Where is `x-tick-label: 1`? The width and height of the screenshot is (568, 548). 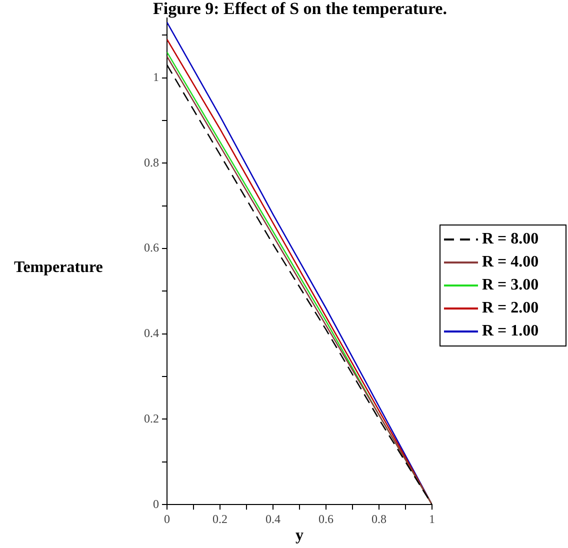 x-tick-label: 1 is located at coordinates (432, 519).